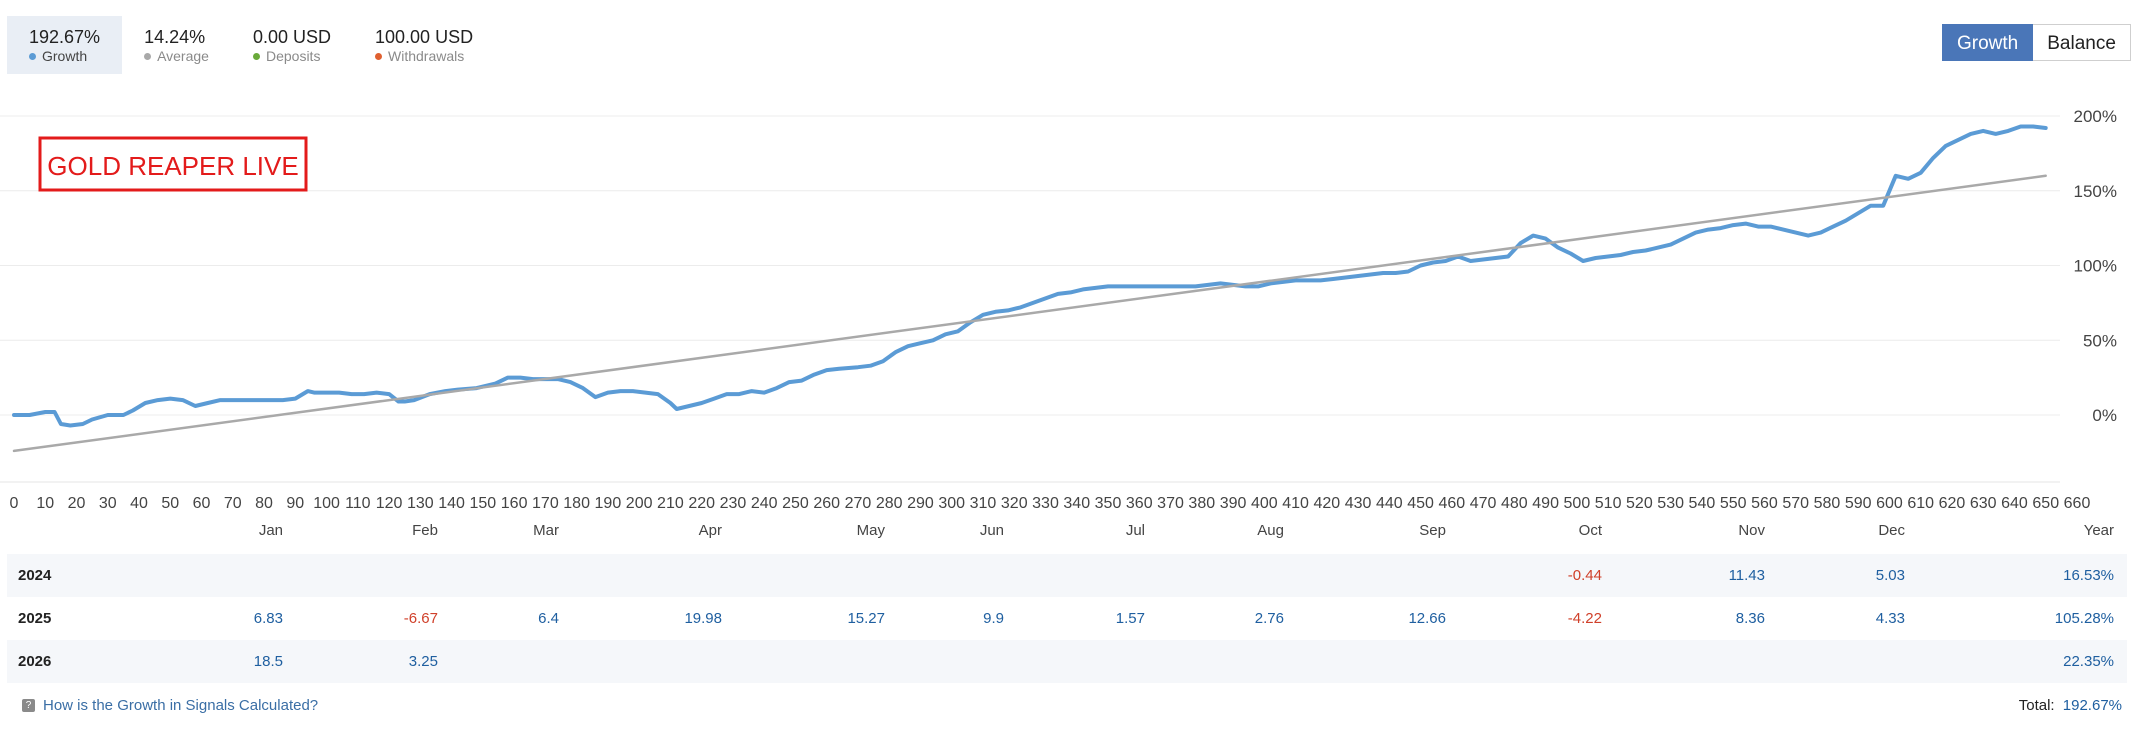  Describe the element at coordinates (2100, 340) in the screenshot. I see `y-tick-label: 50%` at that location.